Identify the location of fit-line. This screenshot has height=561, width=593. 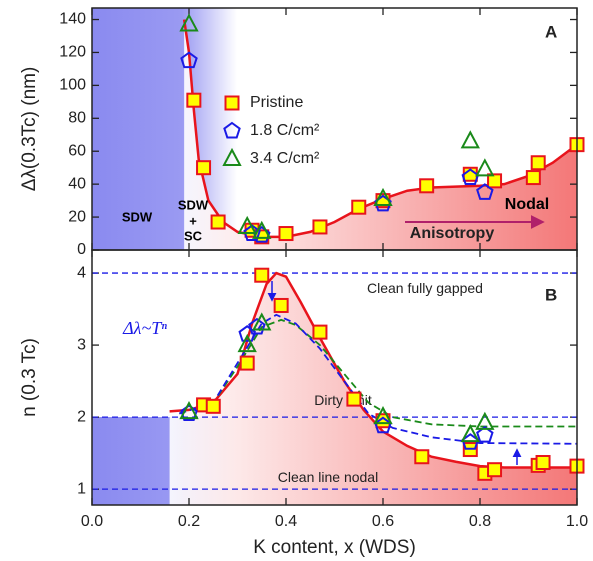
(378, 373).